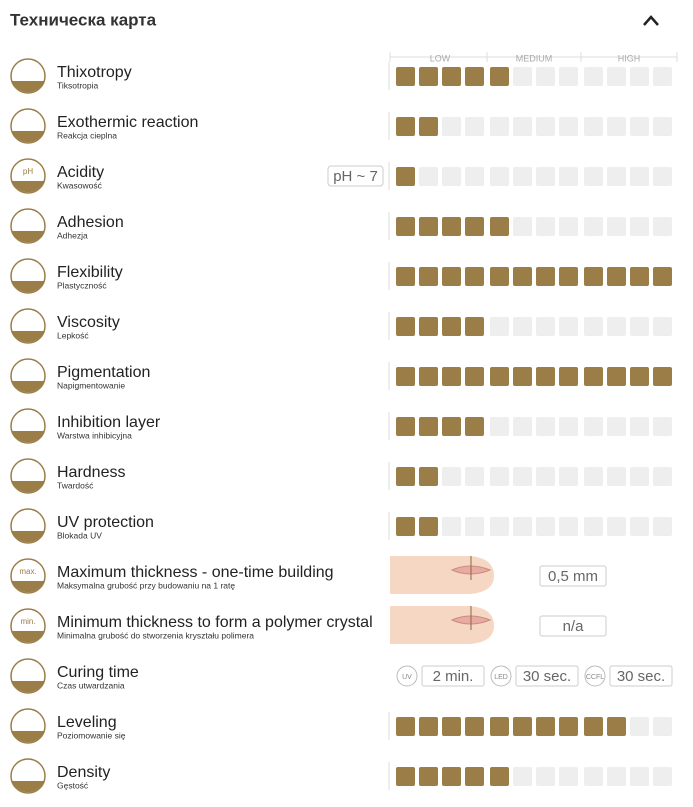  What do you see at coordinates (82, 285) in the screenshot?
I see `row-subtitle: Plastyczność` at bounding box center [82, 285].